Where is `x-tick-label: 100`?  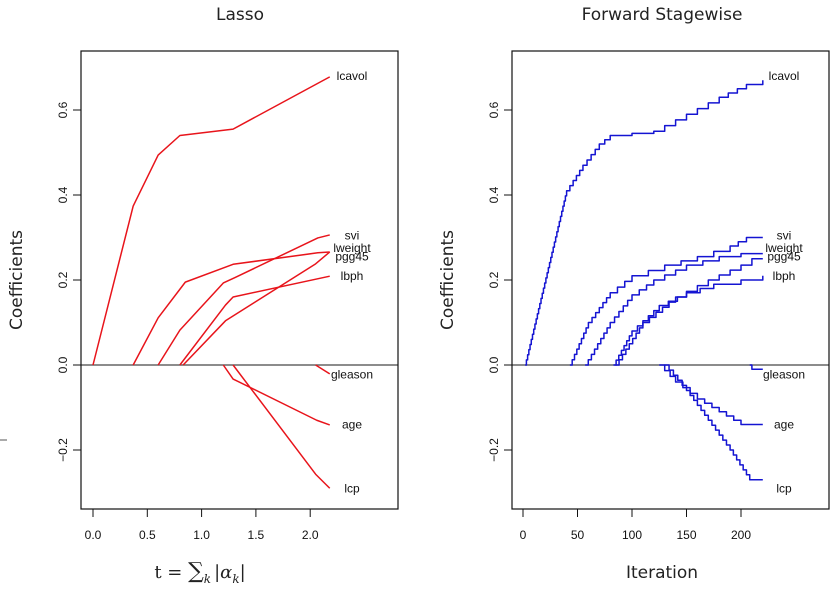 x-tick-label: 100 is located at coordinates (632, 535).